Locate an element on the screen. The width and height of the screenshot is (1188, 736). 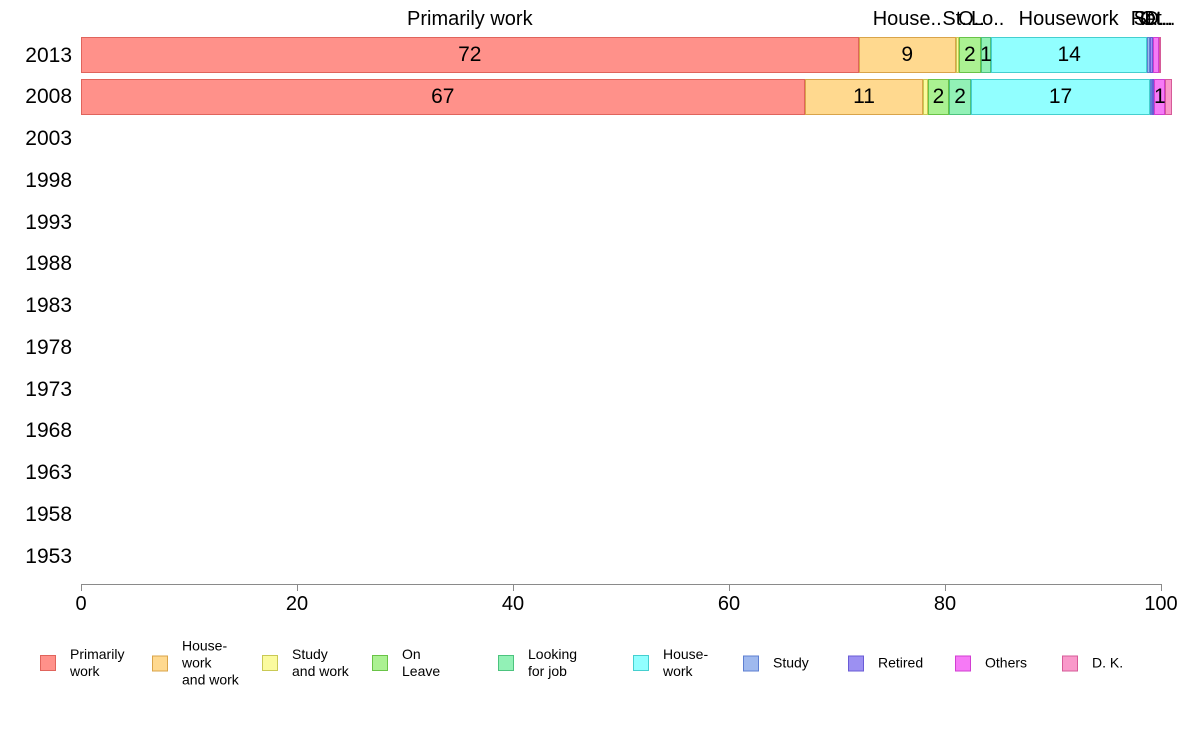
stacked-bar-2008: 67 11 2 2 17 1 is located at coordinates (626, 97).